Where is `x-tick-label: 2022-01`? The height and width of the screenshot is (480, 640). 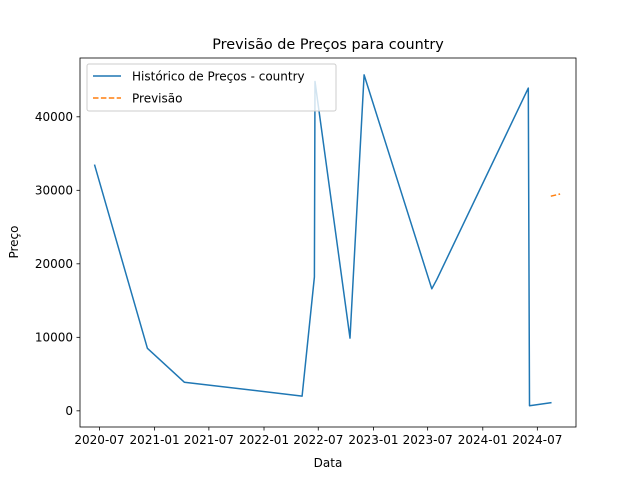
x-tick-label: 2022-01 is located at coordinates (264, 440).